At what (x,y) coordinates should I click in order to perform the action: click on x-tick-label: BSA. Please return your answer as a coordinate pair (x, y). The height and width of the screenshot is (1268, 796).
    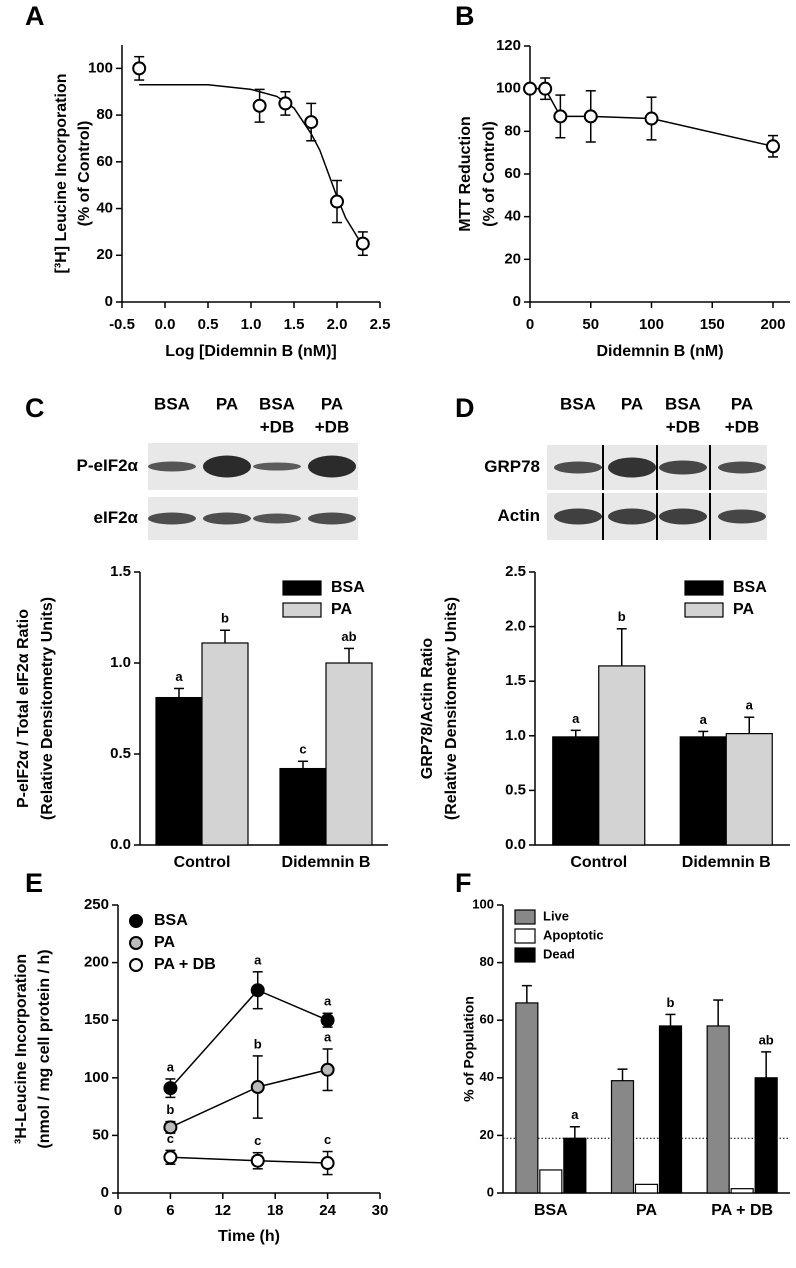
    Looking at the image, I should click on (551, 1210).